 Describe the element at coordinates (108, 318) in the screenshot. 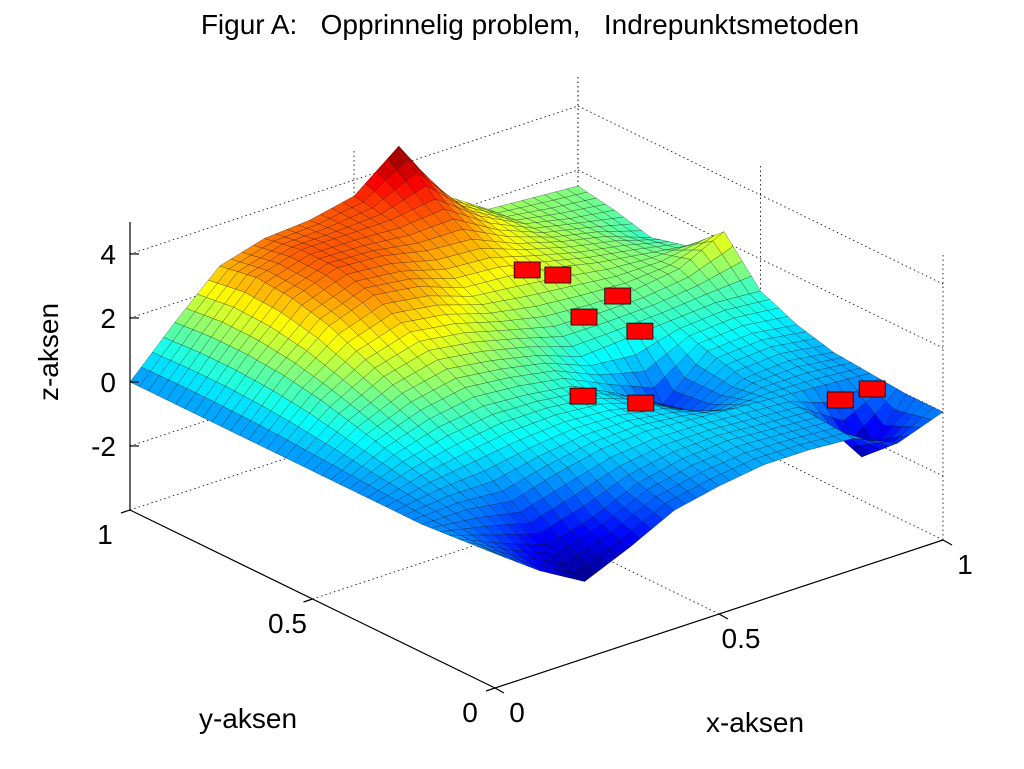

I see `z-tick-label: 2` at that location.